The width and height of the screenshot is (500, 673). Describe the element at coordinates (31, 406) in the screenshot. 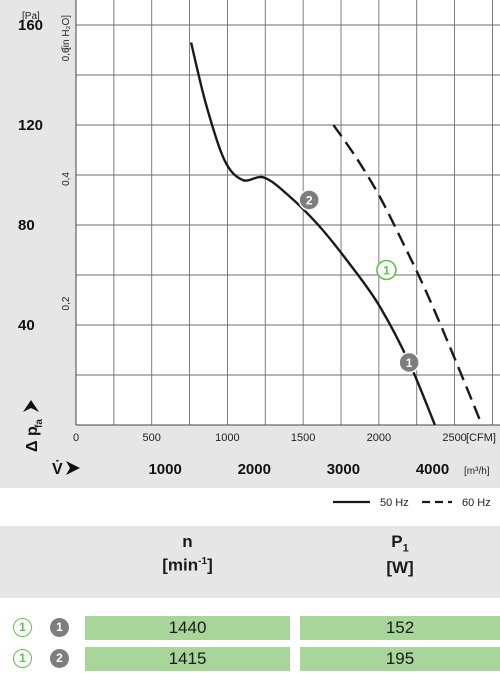

I see `y-axis-arrow-icon` at that location.